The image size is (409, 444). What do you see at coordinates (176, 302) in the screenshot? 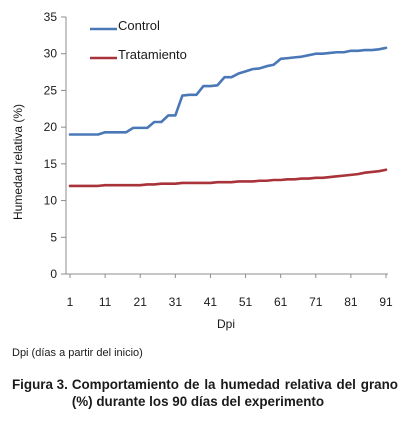
I see `x-tick-label: 31` at bounding box center [176, 302].